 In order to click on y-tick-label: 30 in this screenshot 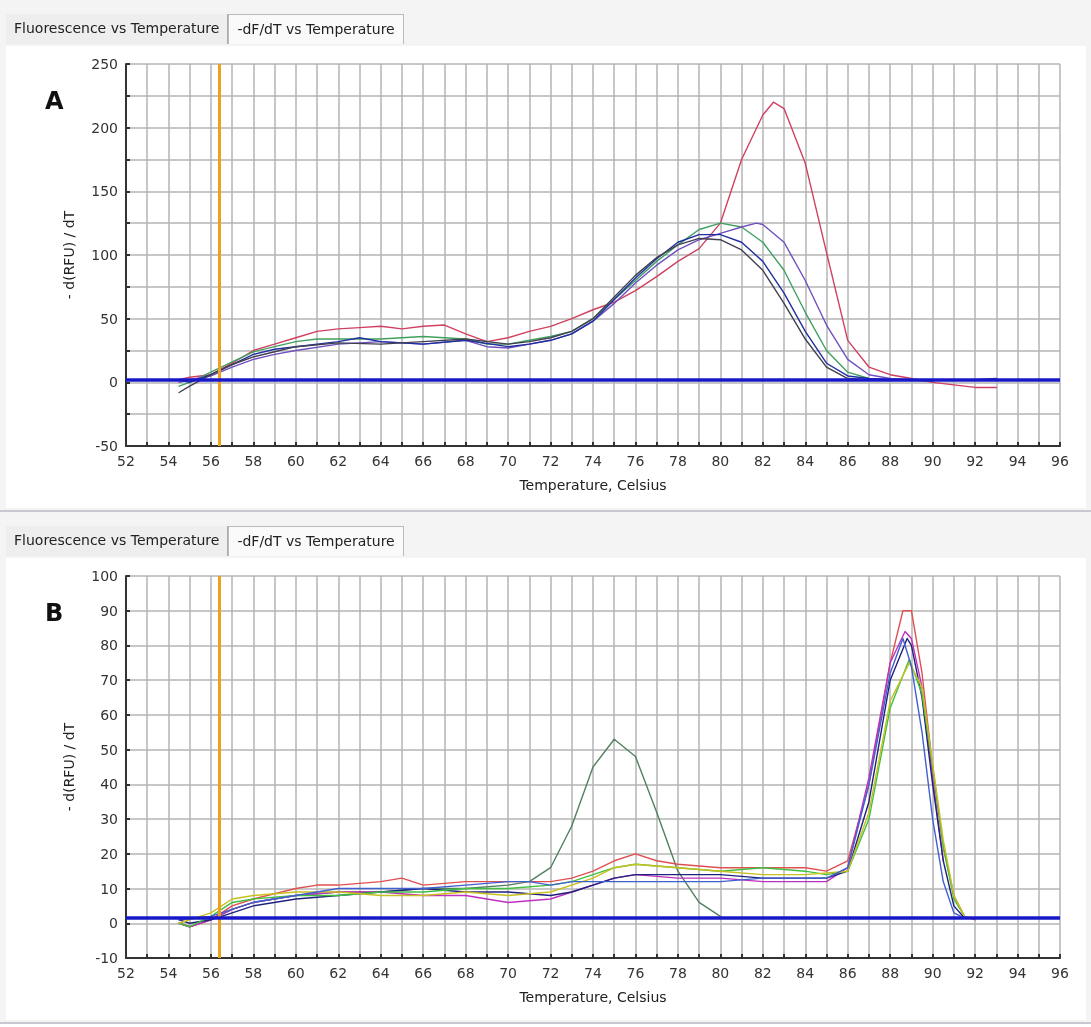, I will do `click(109, 819)`.